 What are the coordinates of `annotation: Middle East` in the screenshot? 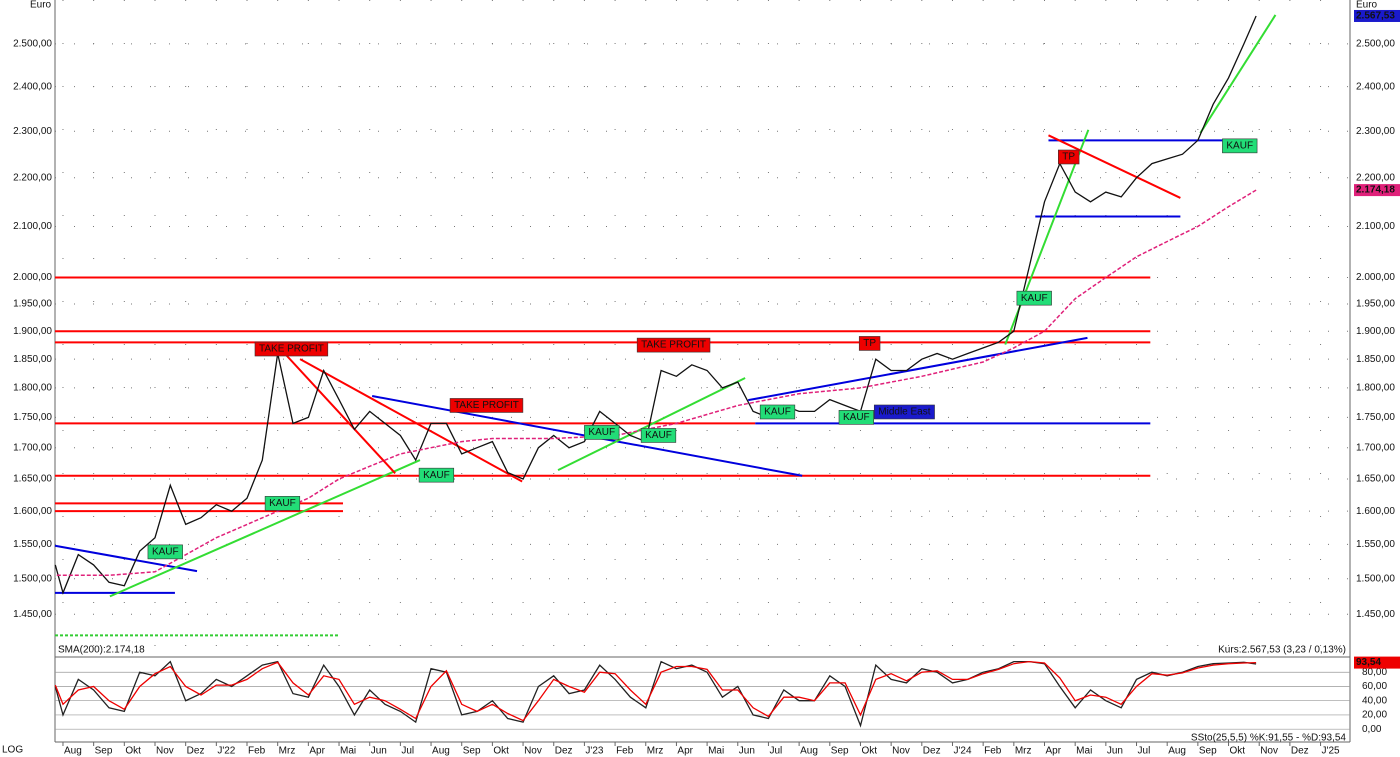 It's located at (904, 412).